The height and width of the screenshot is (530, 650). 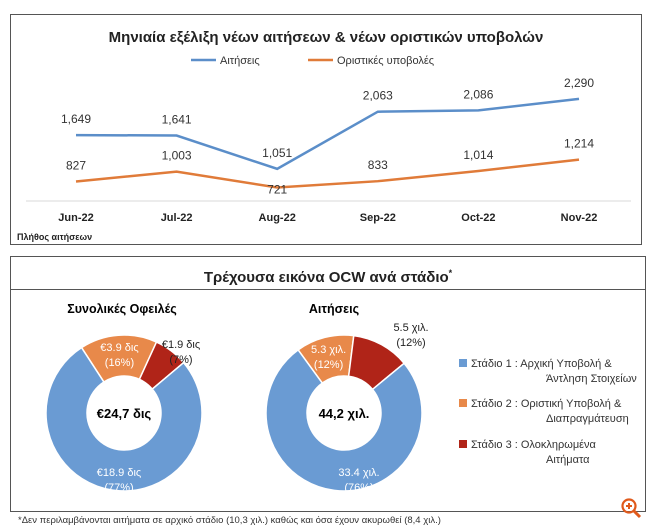 What do you see at coordinates (124, 413) in the screenshot?
I see `donut-center-label: €24,7 δις` at bounding box center [124, 413].